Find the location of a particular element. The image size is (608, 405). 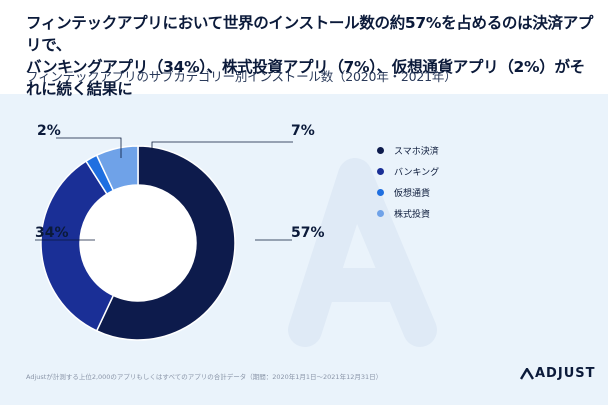

legend-item-payments: スマホ決済 is located at coordinates (408, 151).